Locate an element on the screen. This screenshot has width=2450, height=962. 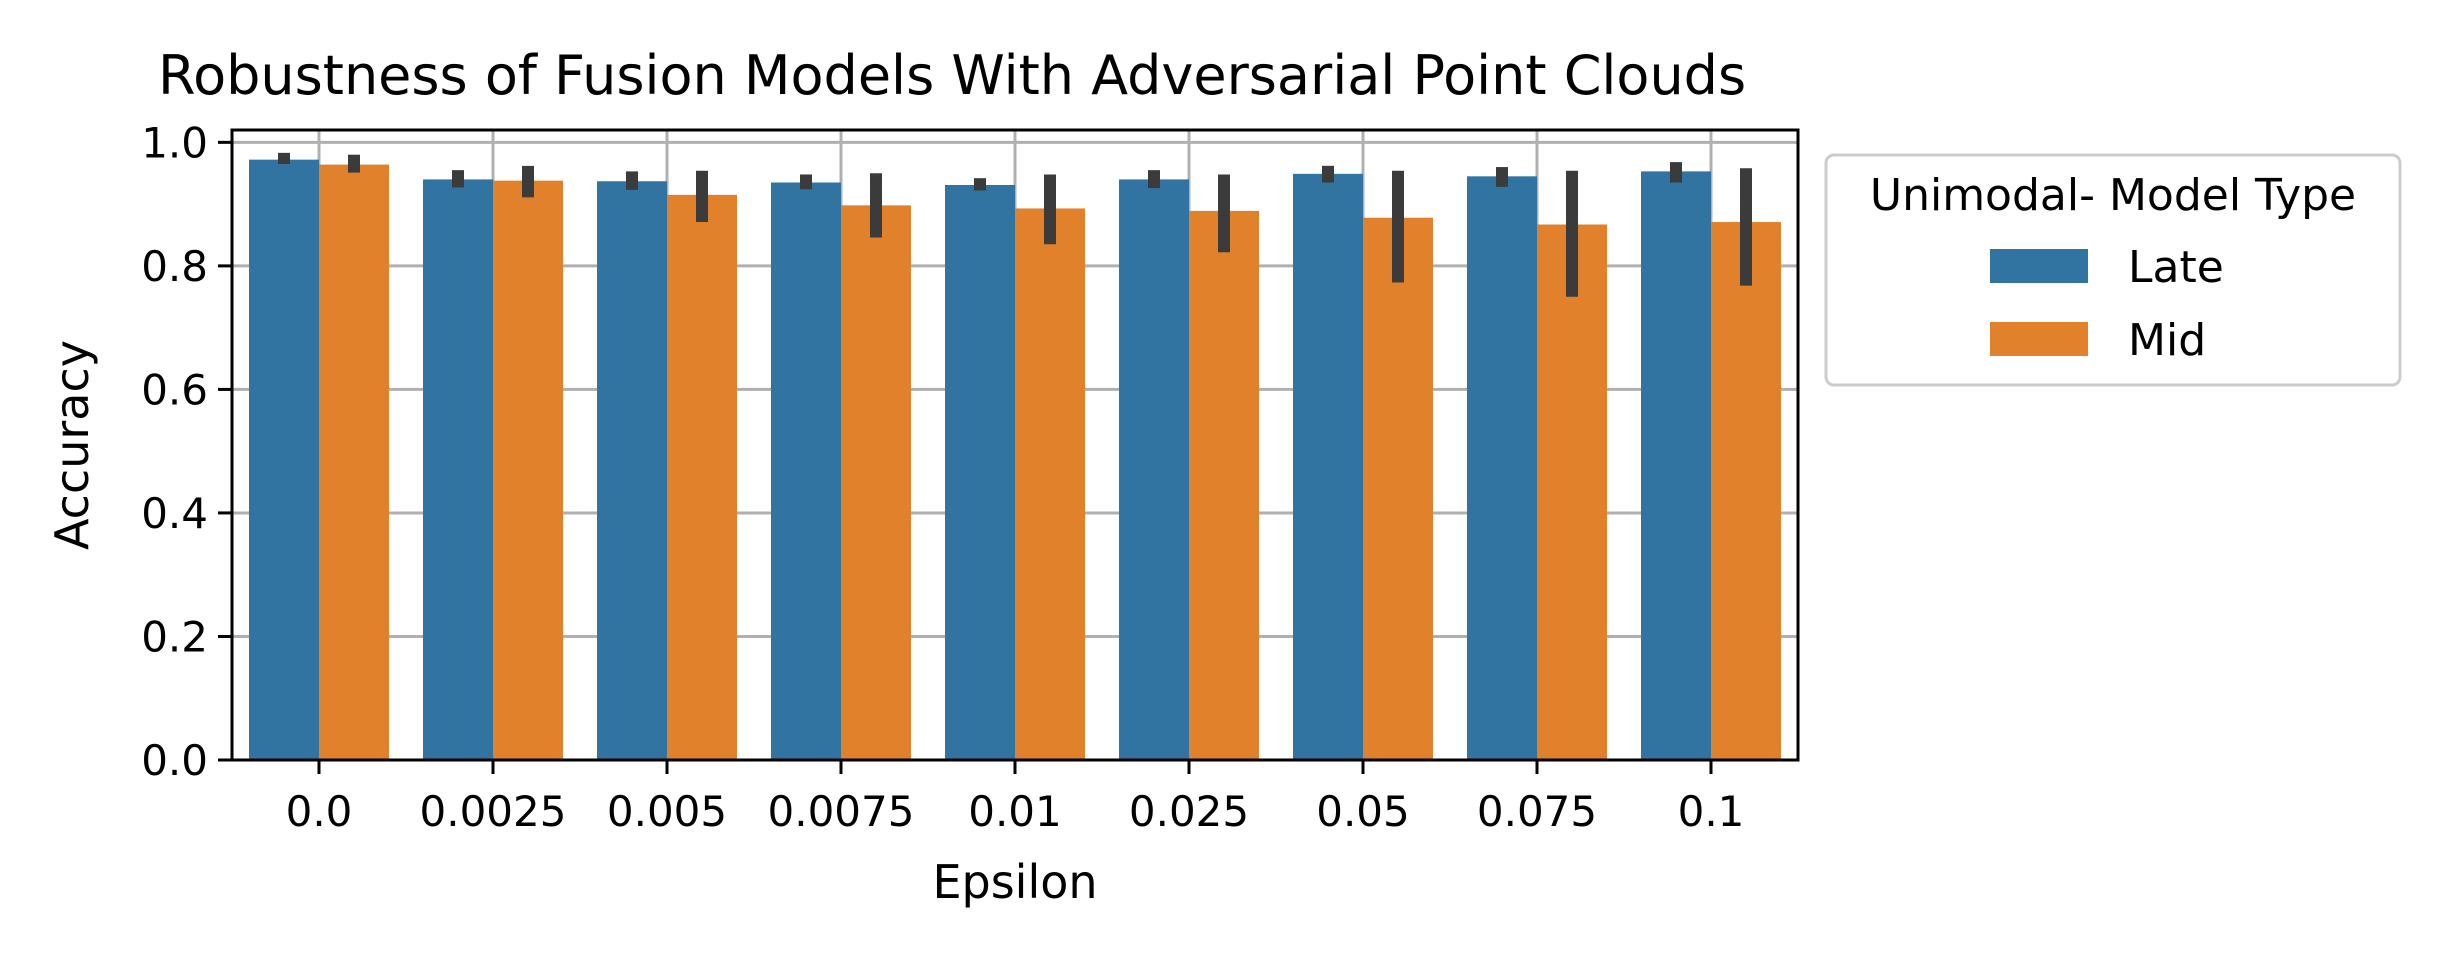
y-axis-ticks: 0.0 0.2 0.4 0.6 0.8 1.0 is located at coordinates (186, 451).